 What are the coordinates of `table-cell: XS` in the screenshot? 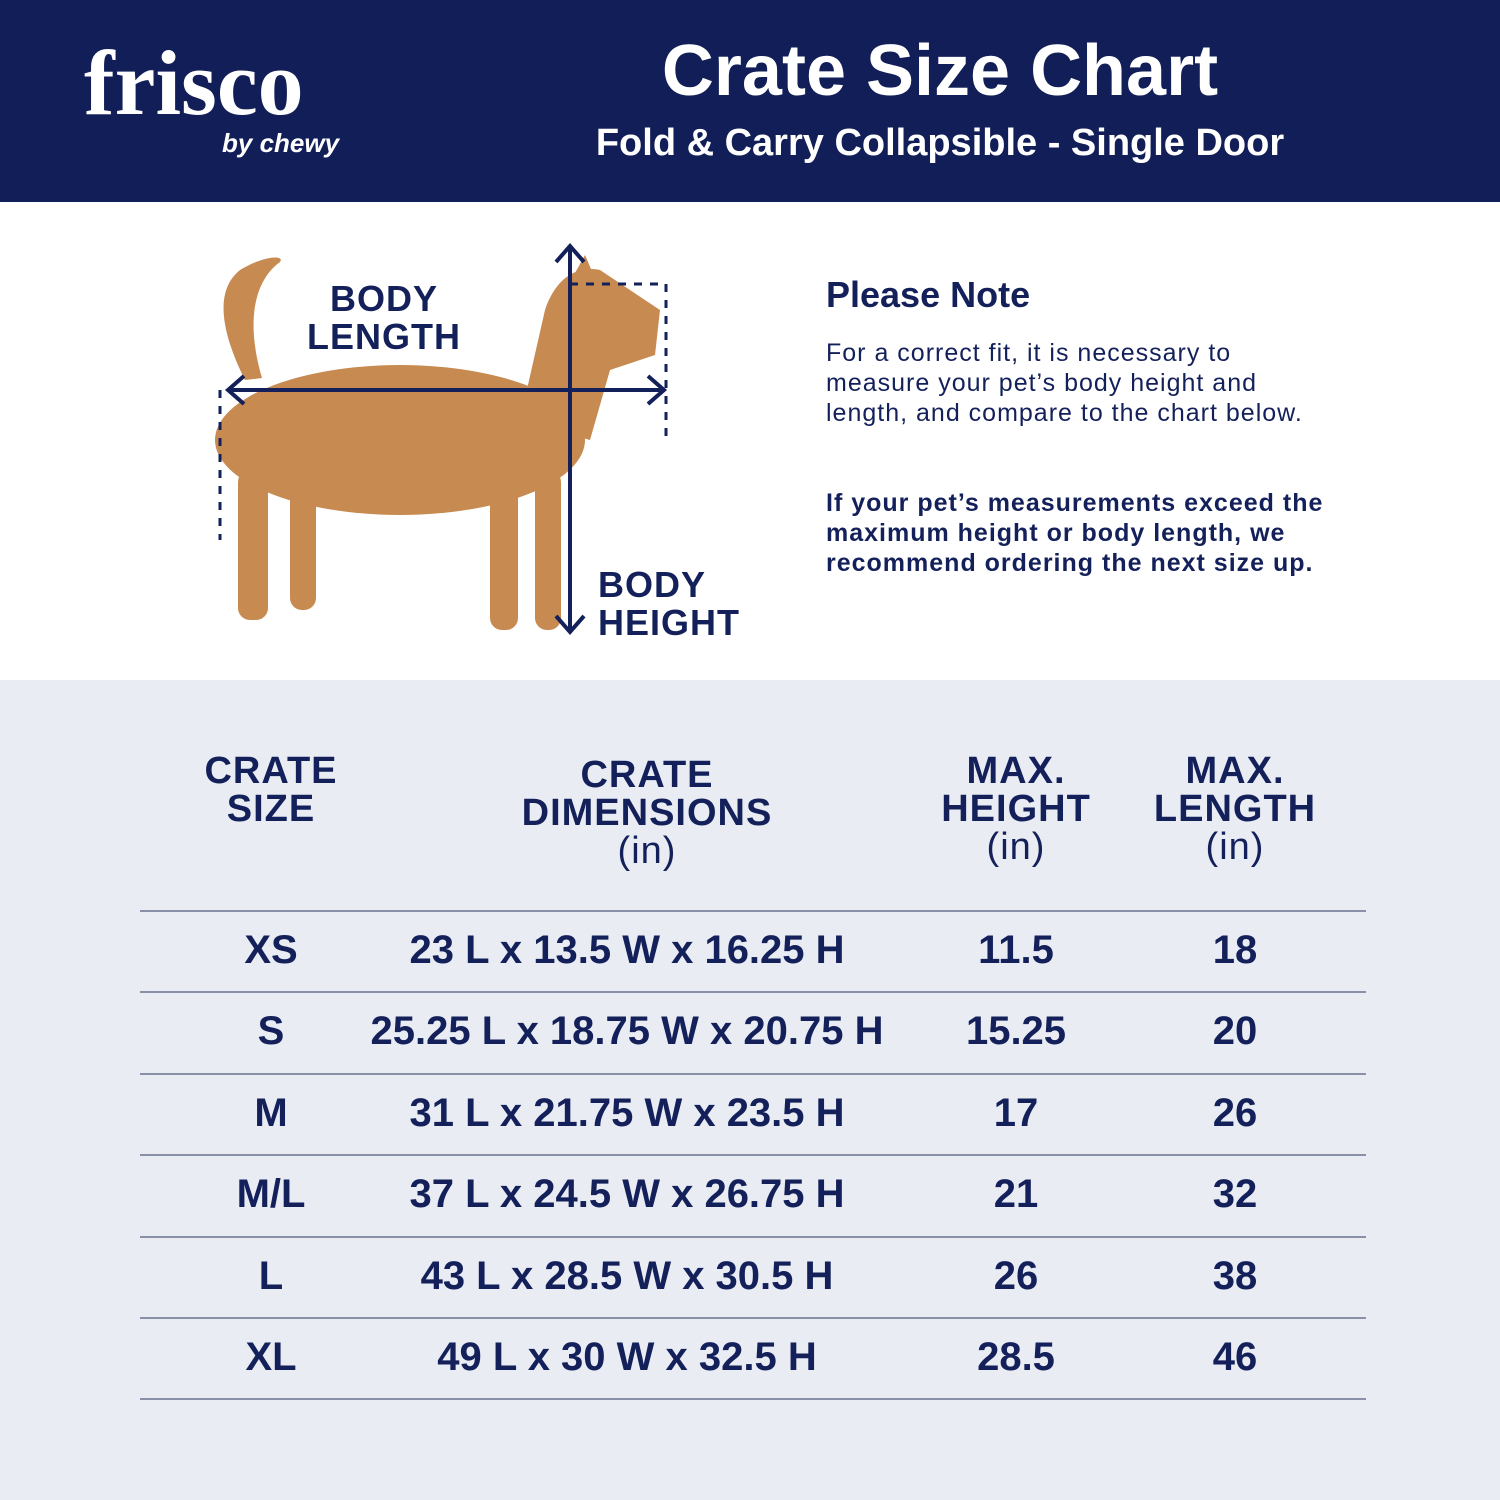 It's located at (271, 950).